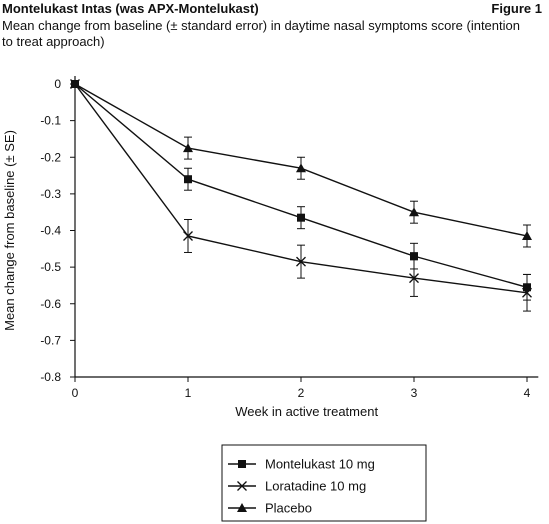 The width and height of the screenshot is (549, 524). Describe the element at coordinates (130, 8) in the screenshot. I see `chart-title: Montelukast Intas (was APX-Montelukast)` at that location.